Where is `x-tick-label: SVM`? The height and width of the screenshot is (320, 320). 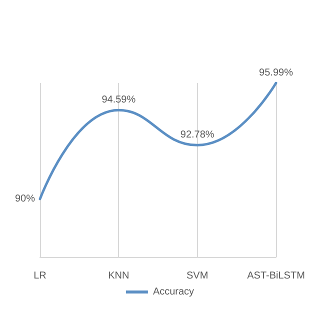
x-tick-label: SVM is located at coordinates (197, 276).